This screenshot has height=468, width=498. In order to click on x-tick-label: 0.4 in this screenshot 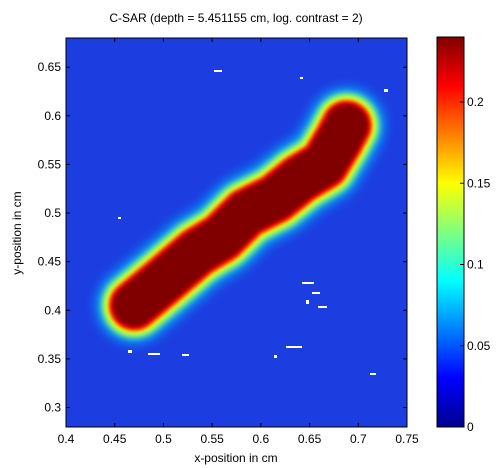, I will do `click(66, 439)`.